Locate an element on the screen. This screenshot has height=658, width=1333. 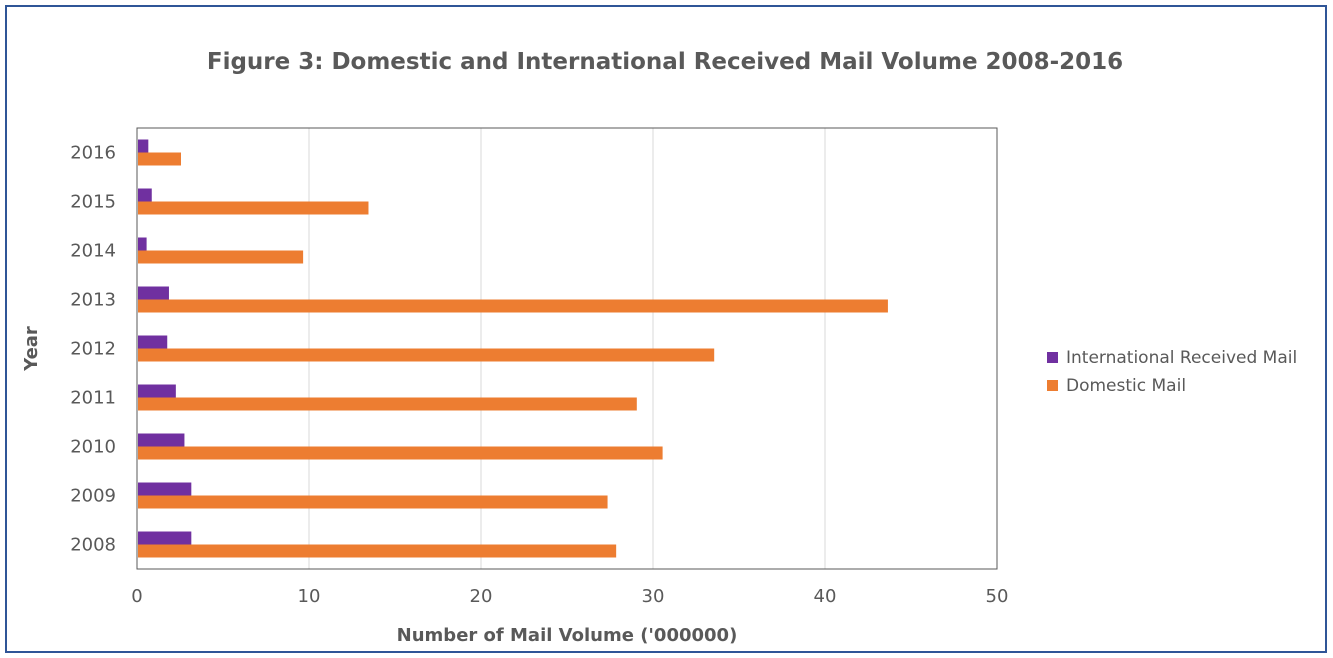
y-tick-label: 2012 is located at coordinates (93, 349).